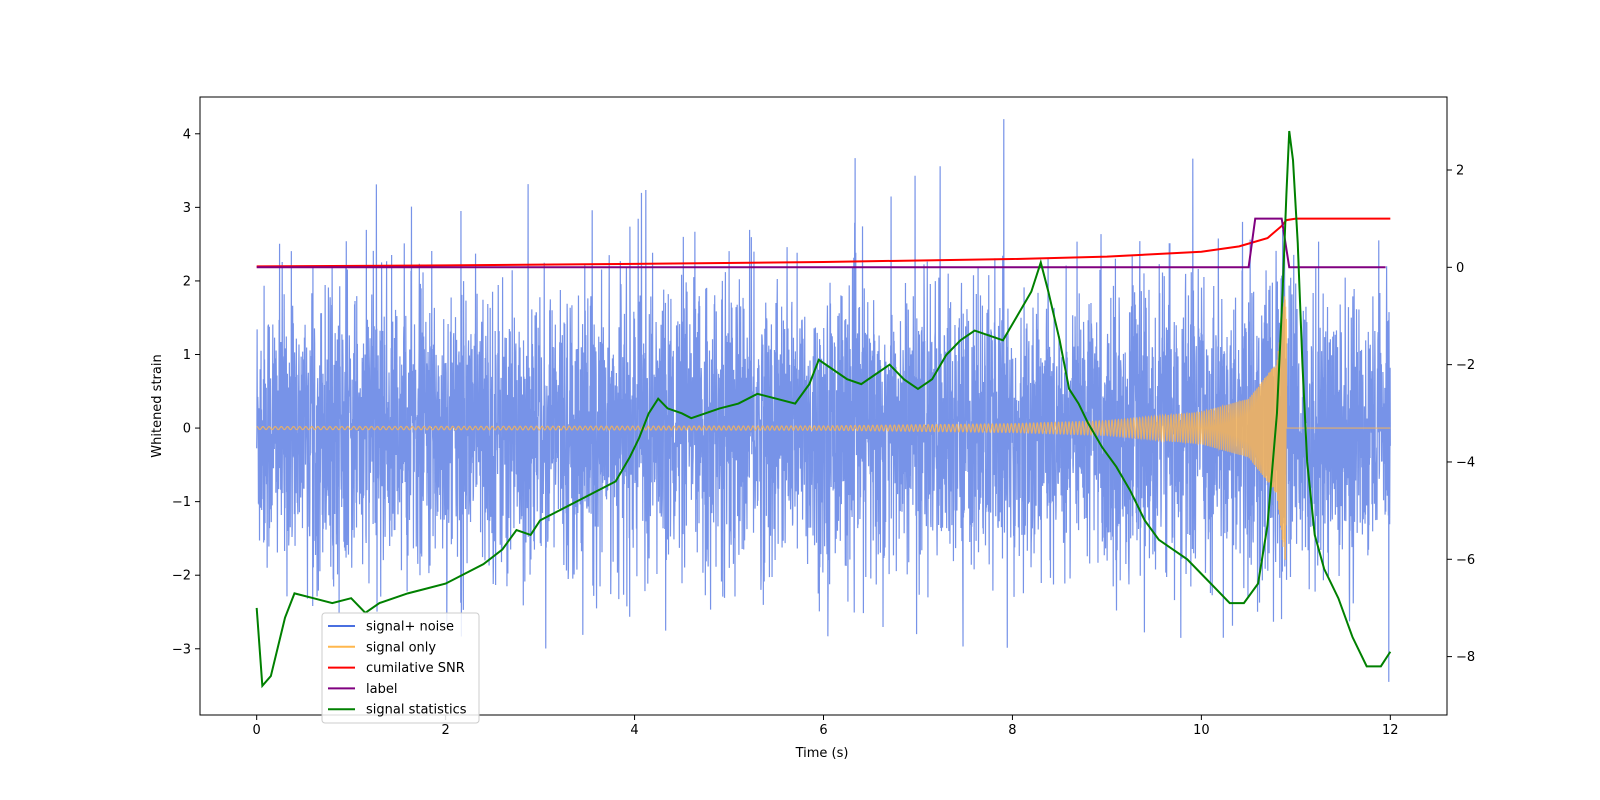 This screenshot has height=800, width=1600. What do you see at coordinates (186, 392) in the screenshot?
I see `y-axis-left: −3 −2 −1 0 1 2 3 4` at bounding box center [186, 392].